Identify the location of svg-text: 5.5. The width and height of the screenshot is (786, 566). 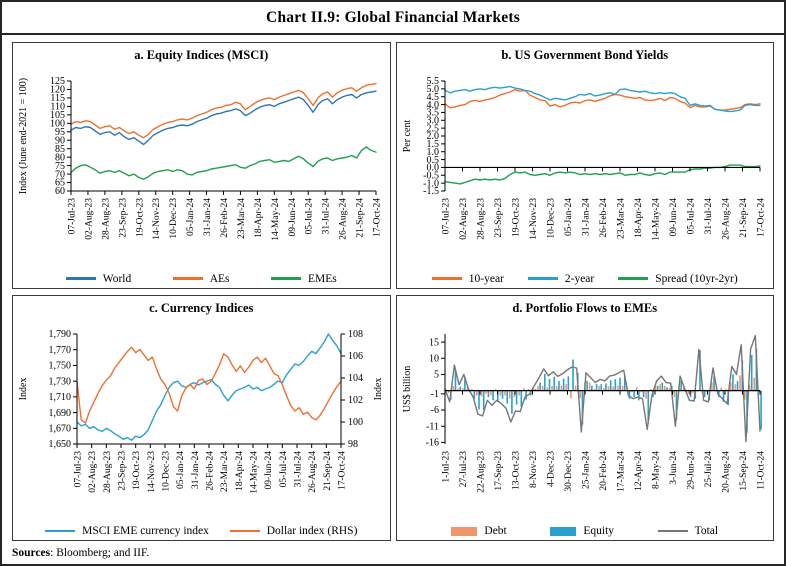
(432, 81).